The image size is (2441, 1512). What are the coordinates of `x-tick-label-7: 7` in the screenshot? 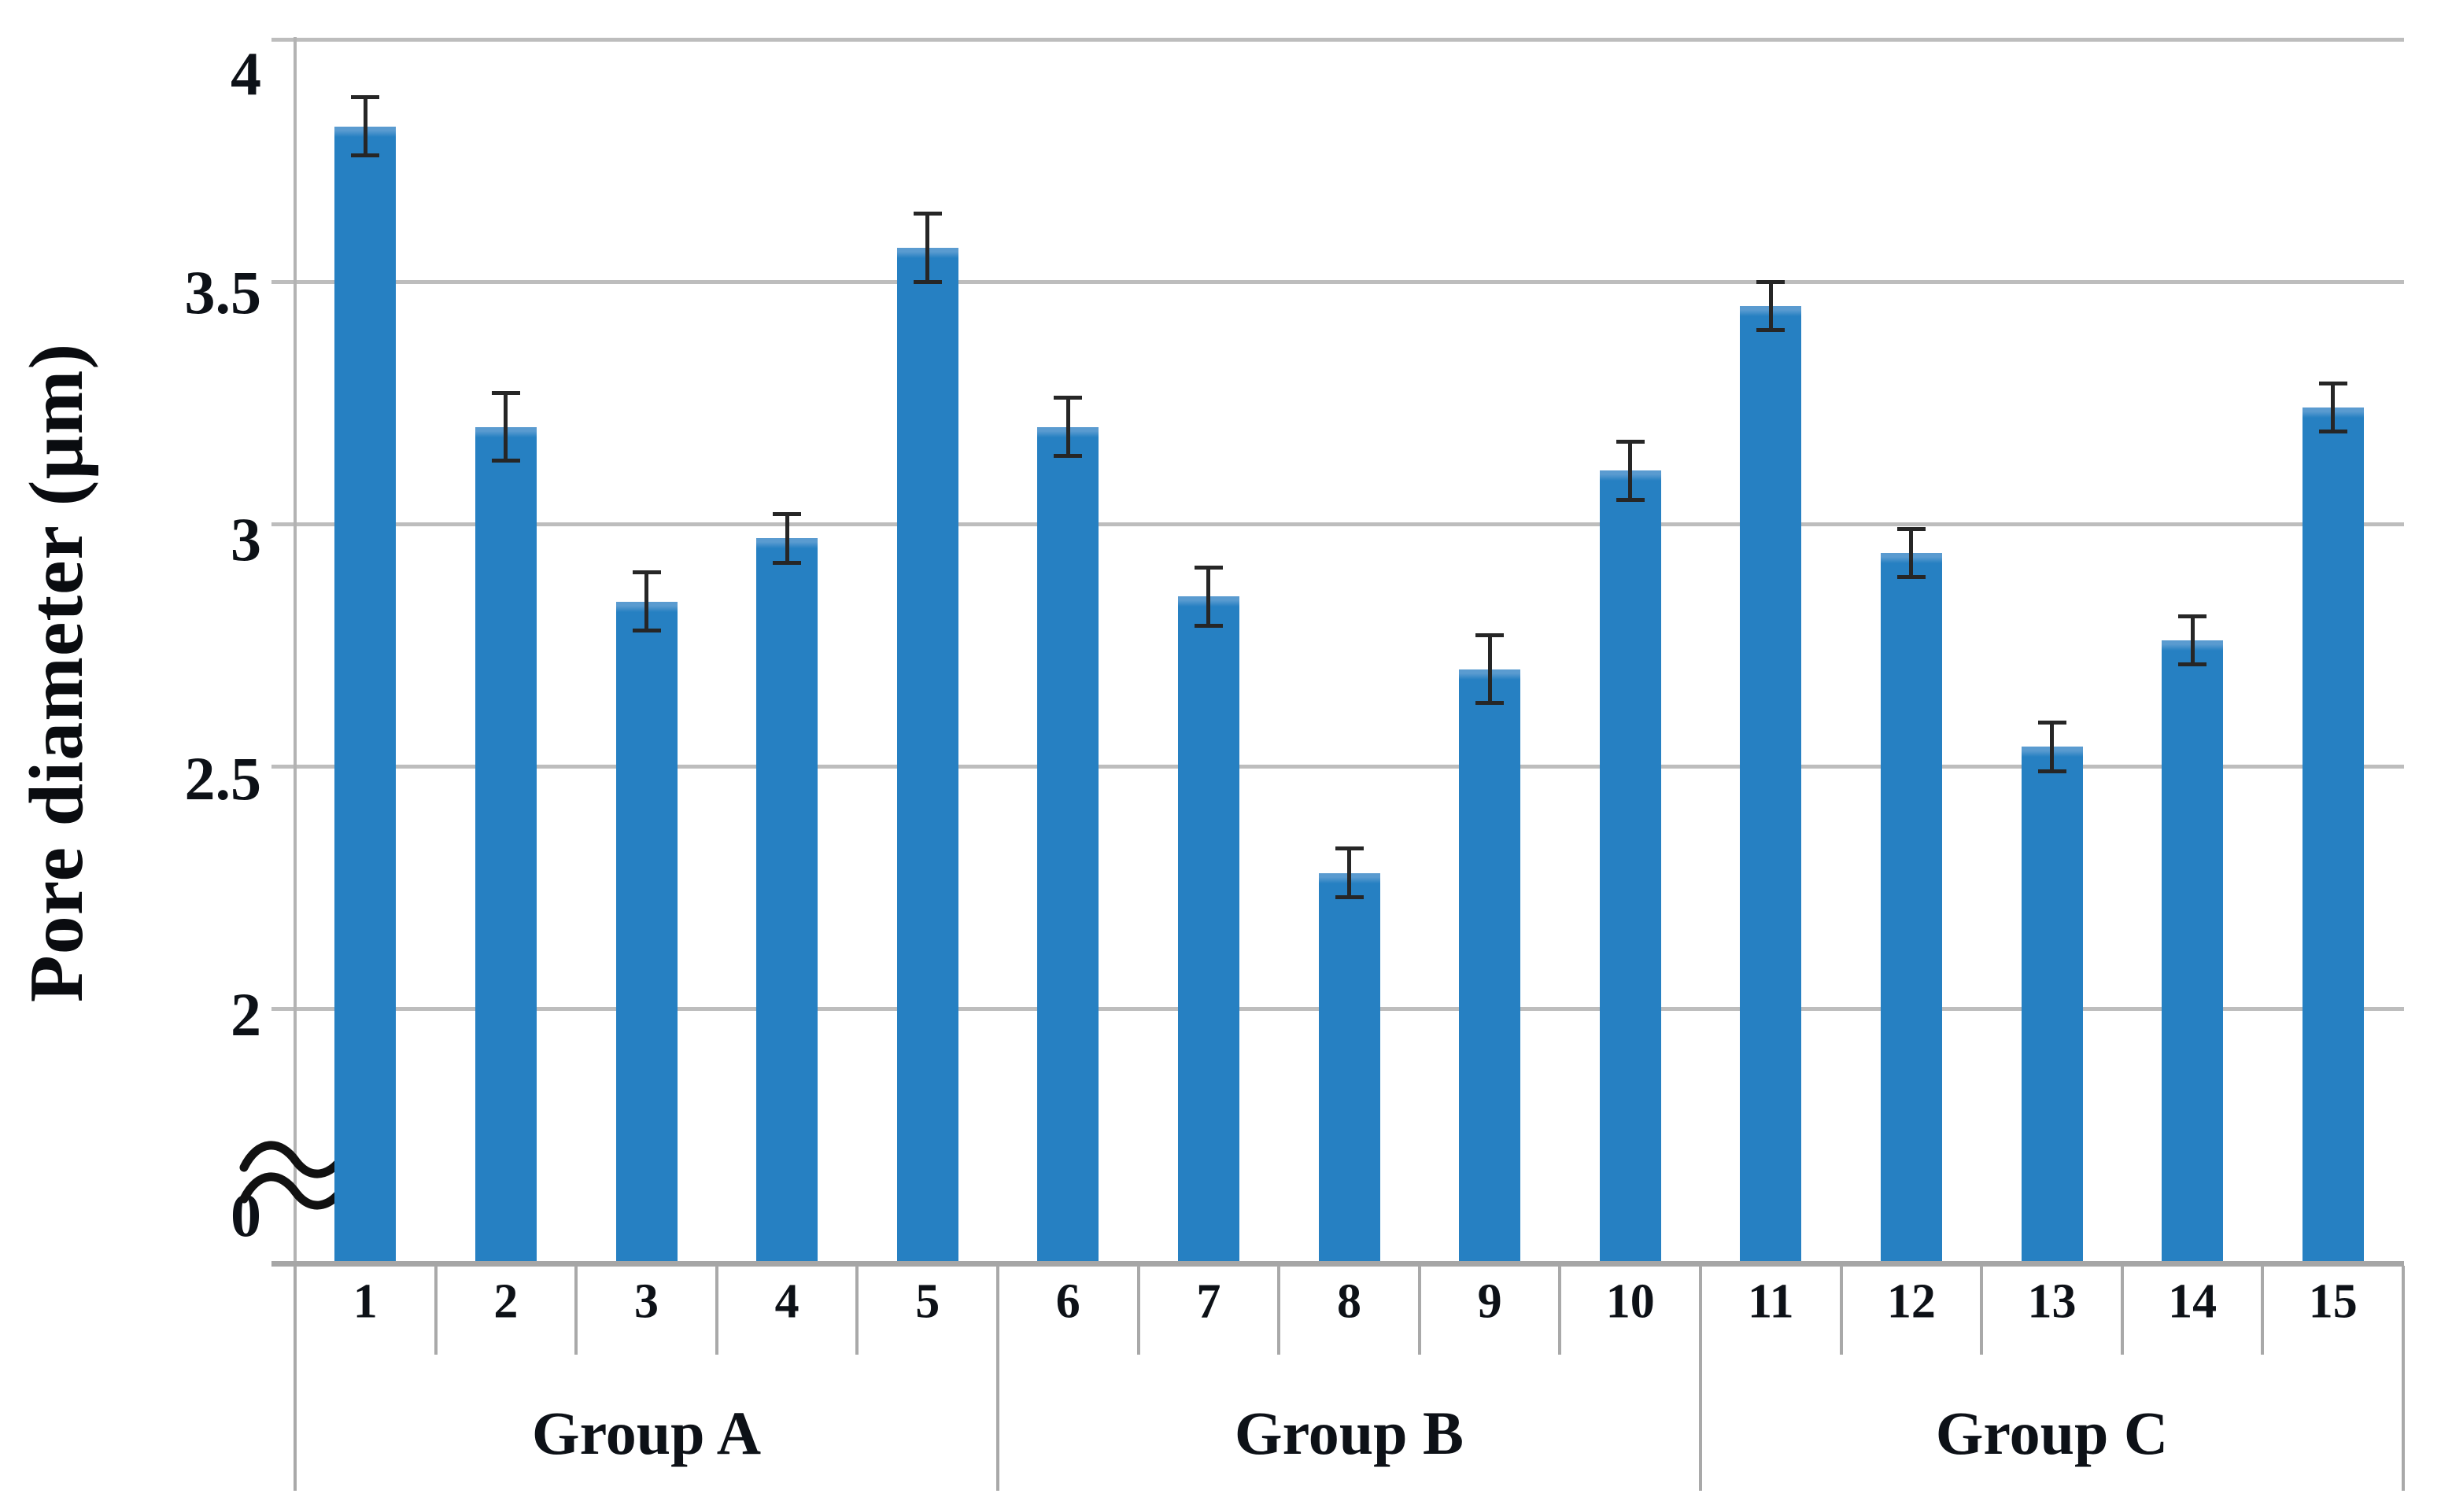 It's located at (1208, 1301).